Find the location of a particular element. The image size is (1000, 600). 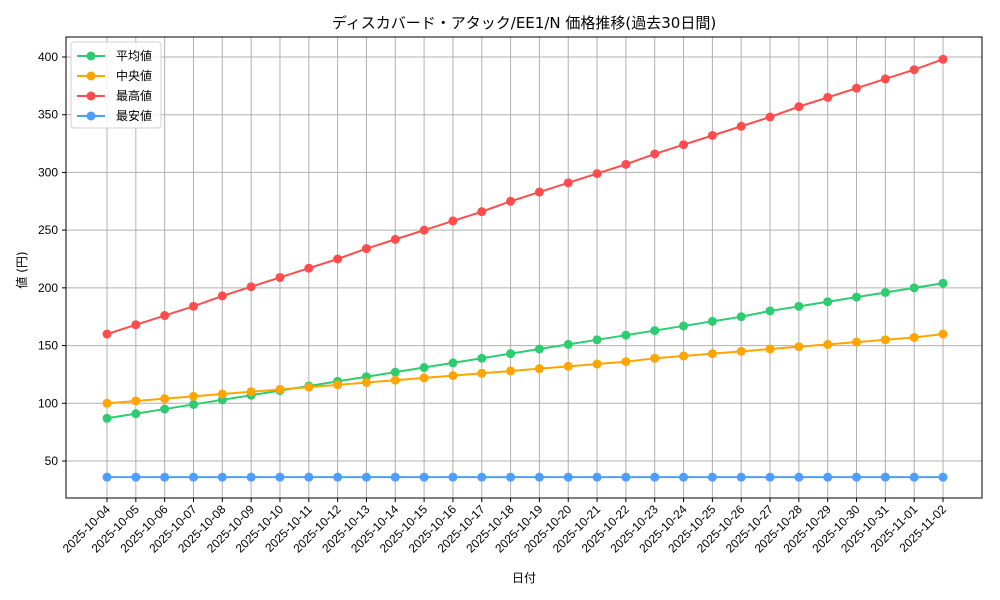

y-tick-label: 250 is located at coordinates (48, 230).